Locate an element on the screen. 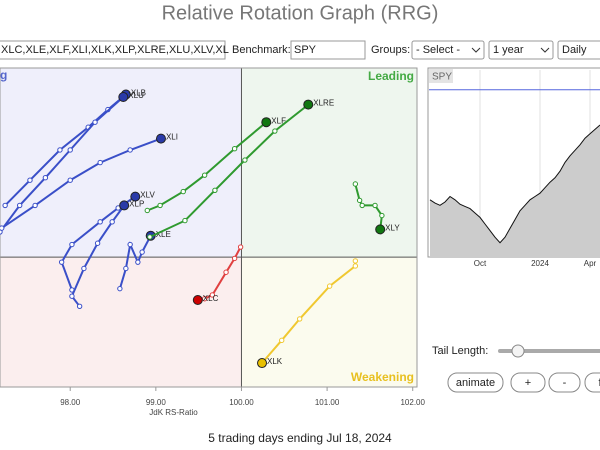 The width and height of the screenshot is (600, 450). period-text: 1 year is located at coordinates (508, 50).